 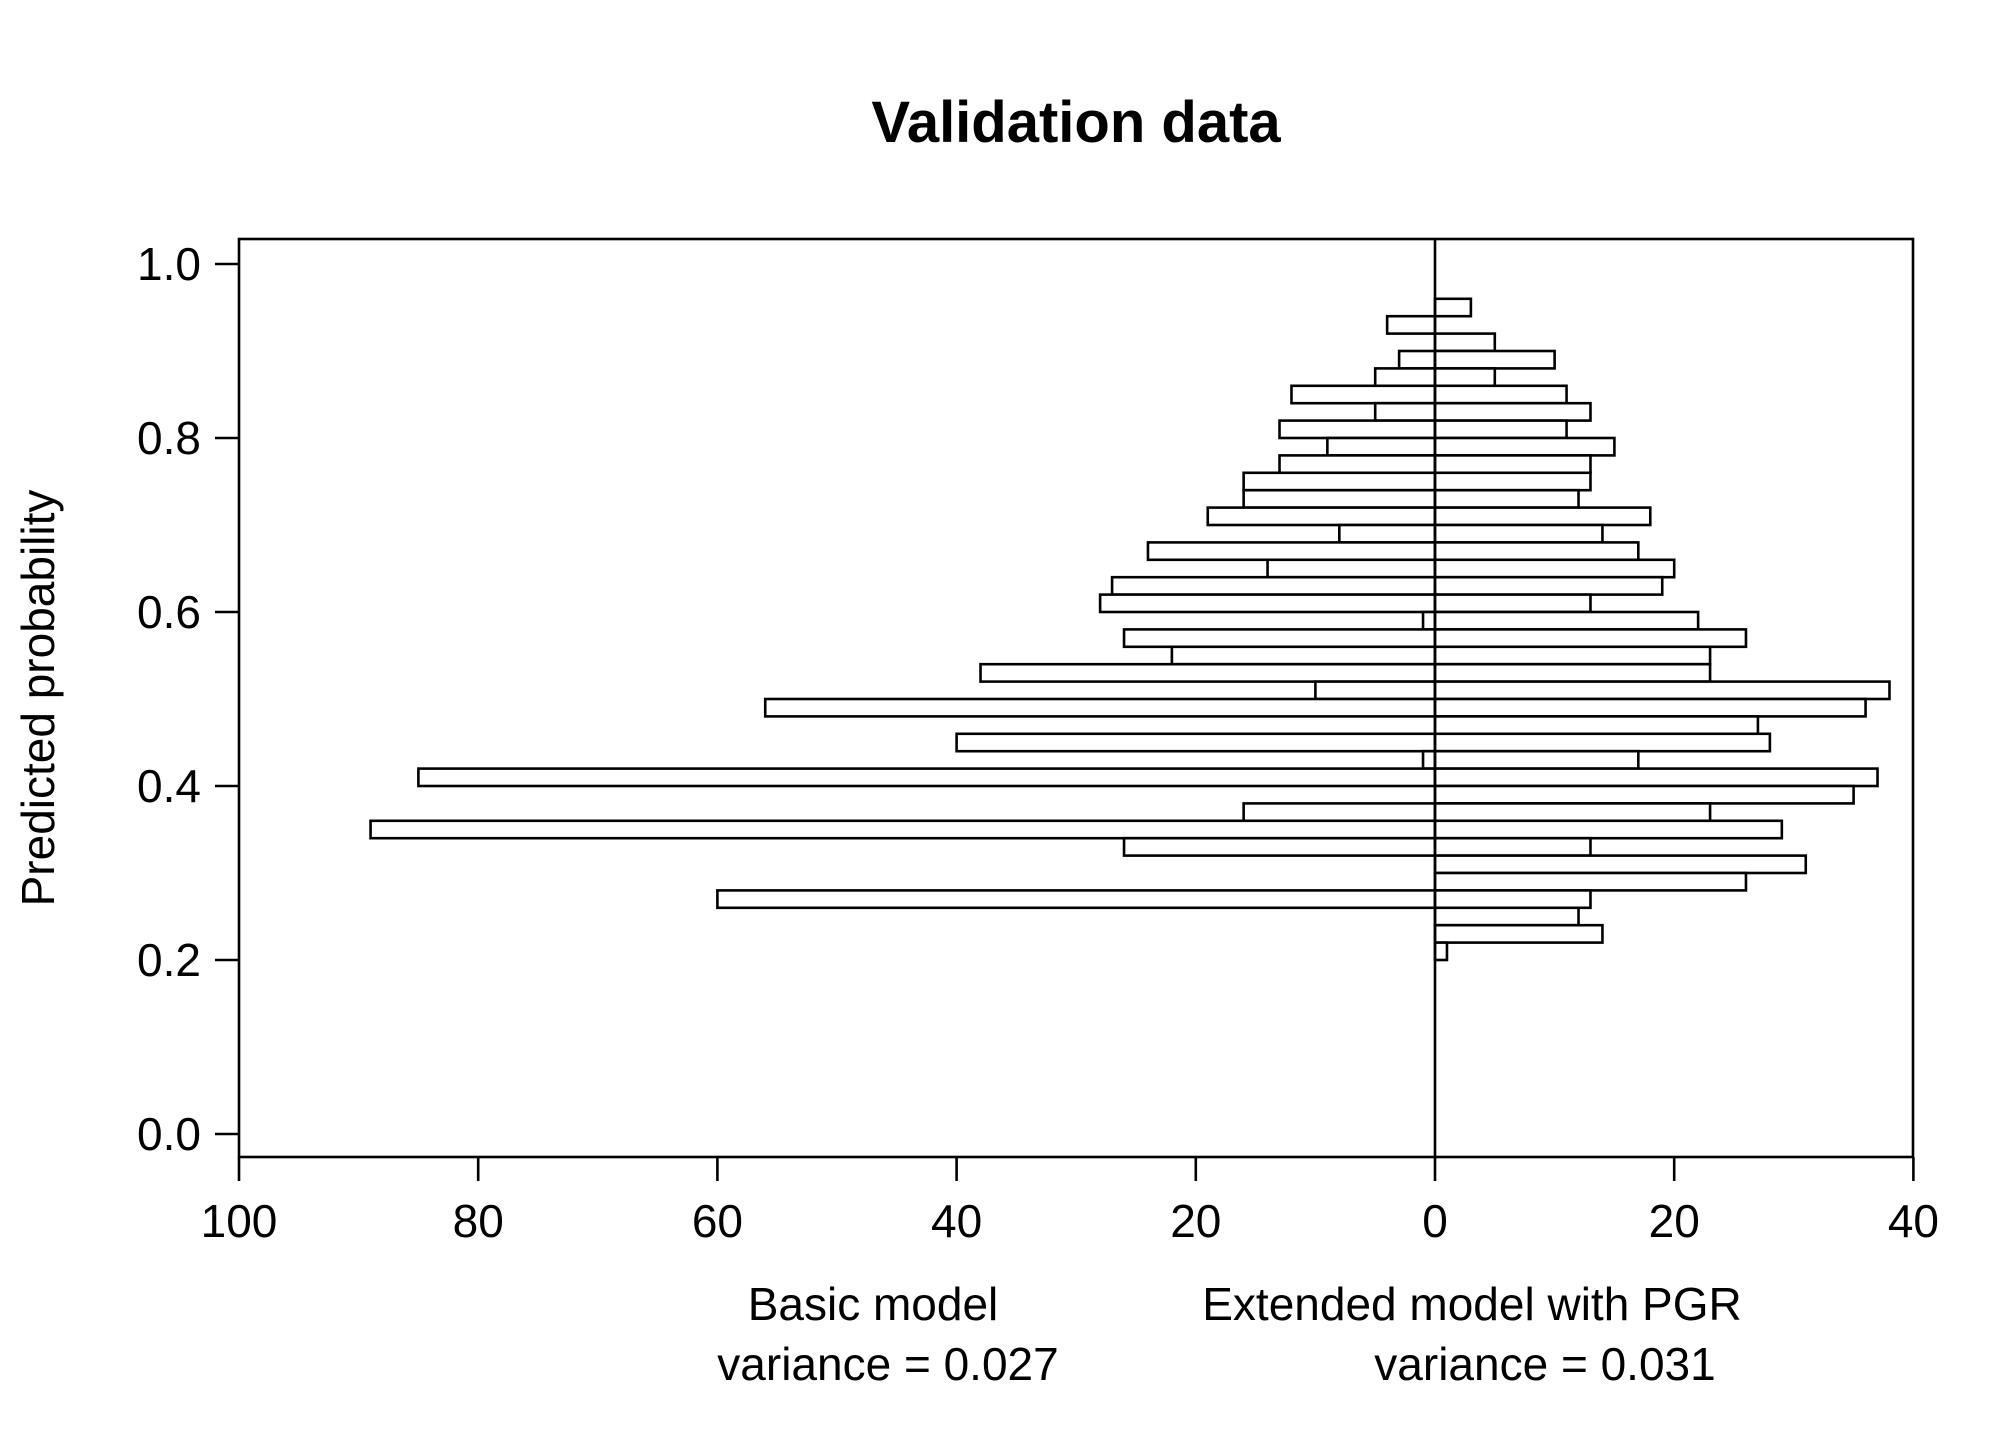 I want to click on chart-title: Validation data, so click(x=1076, y=122).